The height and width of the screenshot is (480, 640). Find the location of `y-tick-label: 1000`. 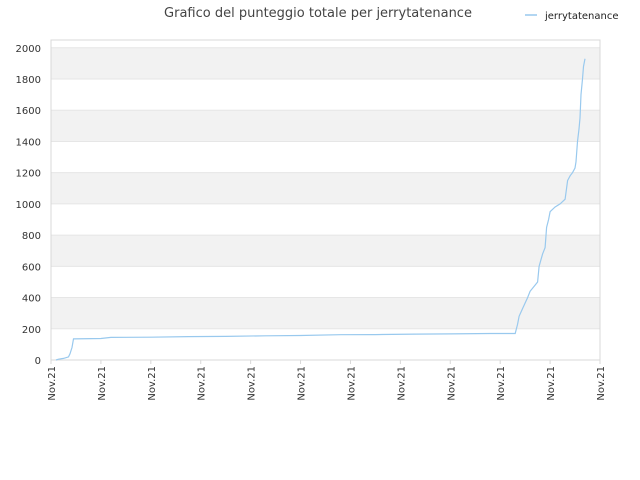

y-tick-label: 1000 is located at coordinates (28, 205).